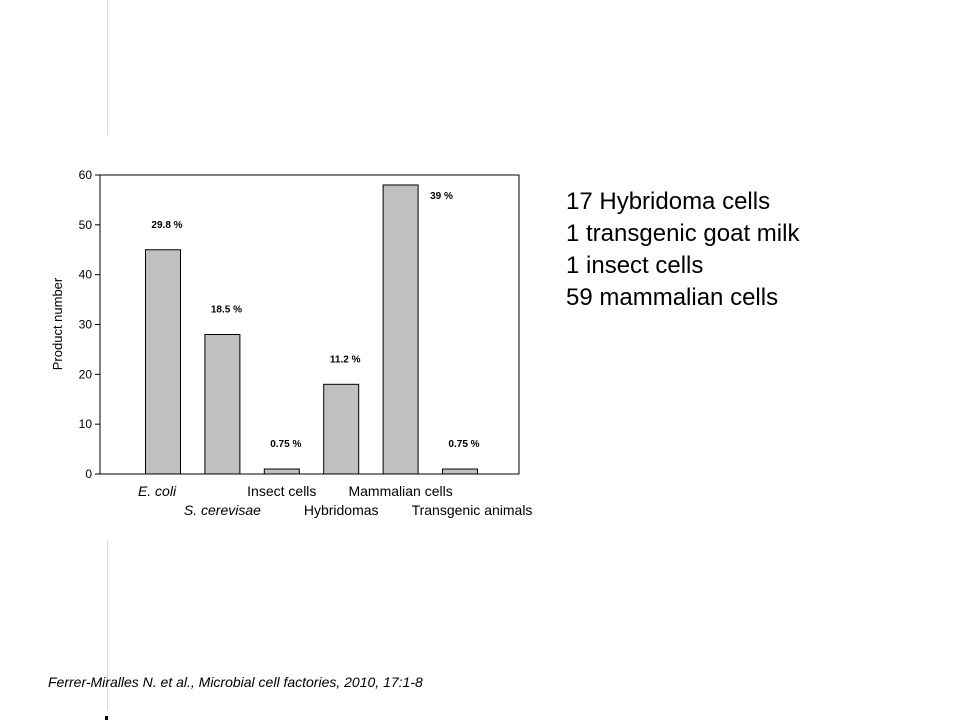  Describe the element at coordinates (441, 196) in the screenshot. I see `bar-value-label: 39 %` at that location.